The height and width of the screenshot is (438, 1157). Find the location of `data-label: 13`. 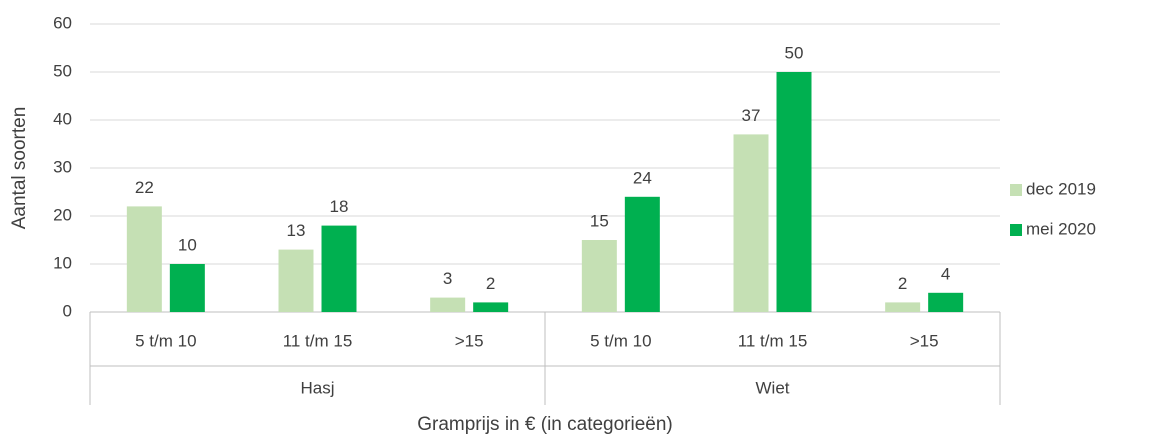

data-label: 13 is located at coordinates (296, 230).